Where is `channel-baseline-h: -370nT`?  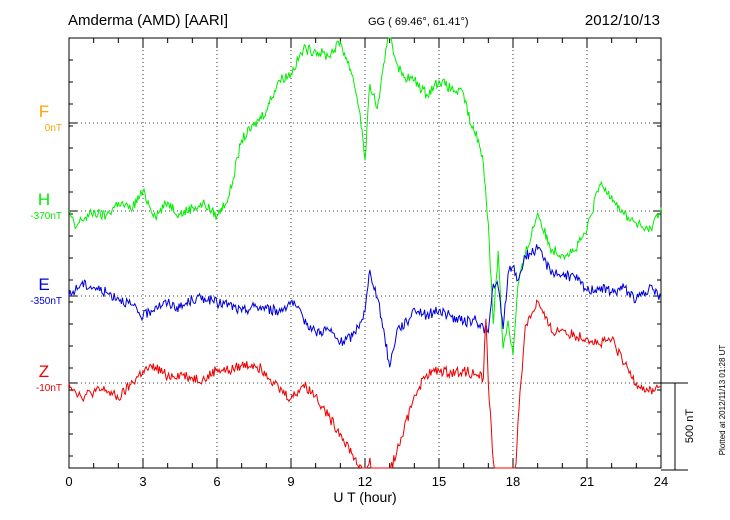
channel-baseline-h: -370nT is located at coordinates (46, 216).